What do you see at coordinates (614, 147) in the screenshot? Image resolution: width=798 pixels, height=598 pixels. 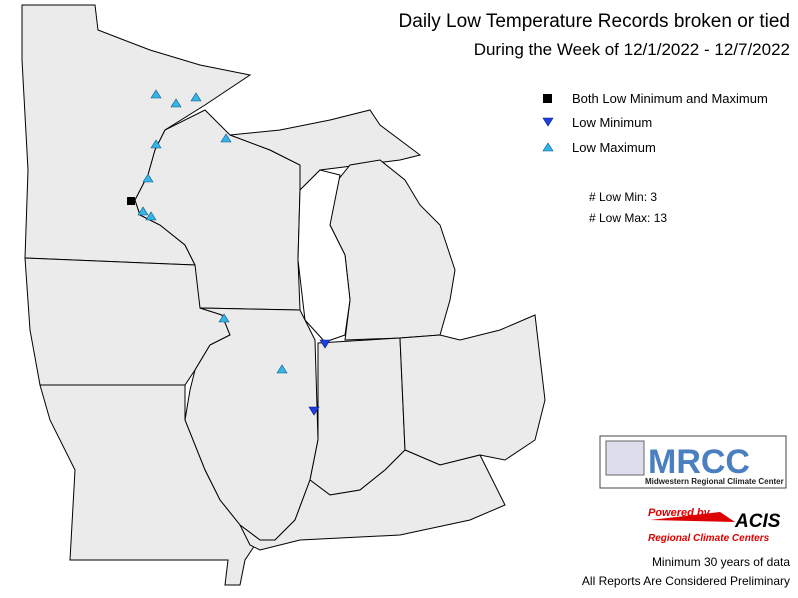 I see `legend-label: Low Maximum` at bounding box center [614, 147].